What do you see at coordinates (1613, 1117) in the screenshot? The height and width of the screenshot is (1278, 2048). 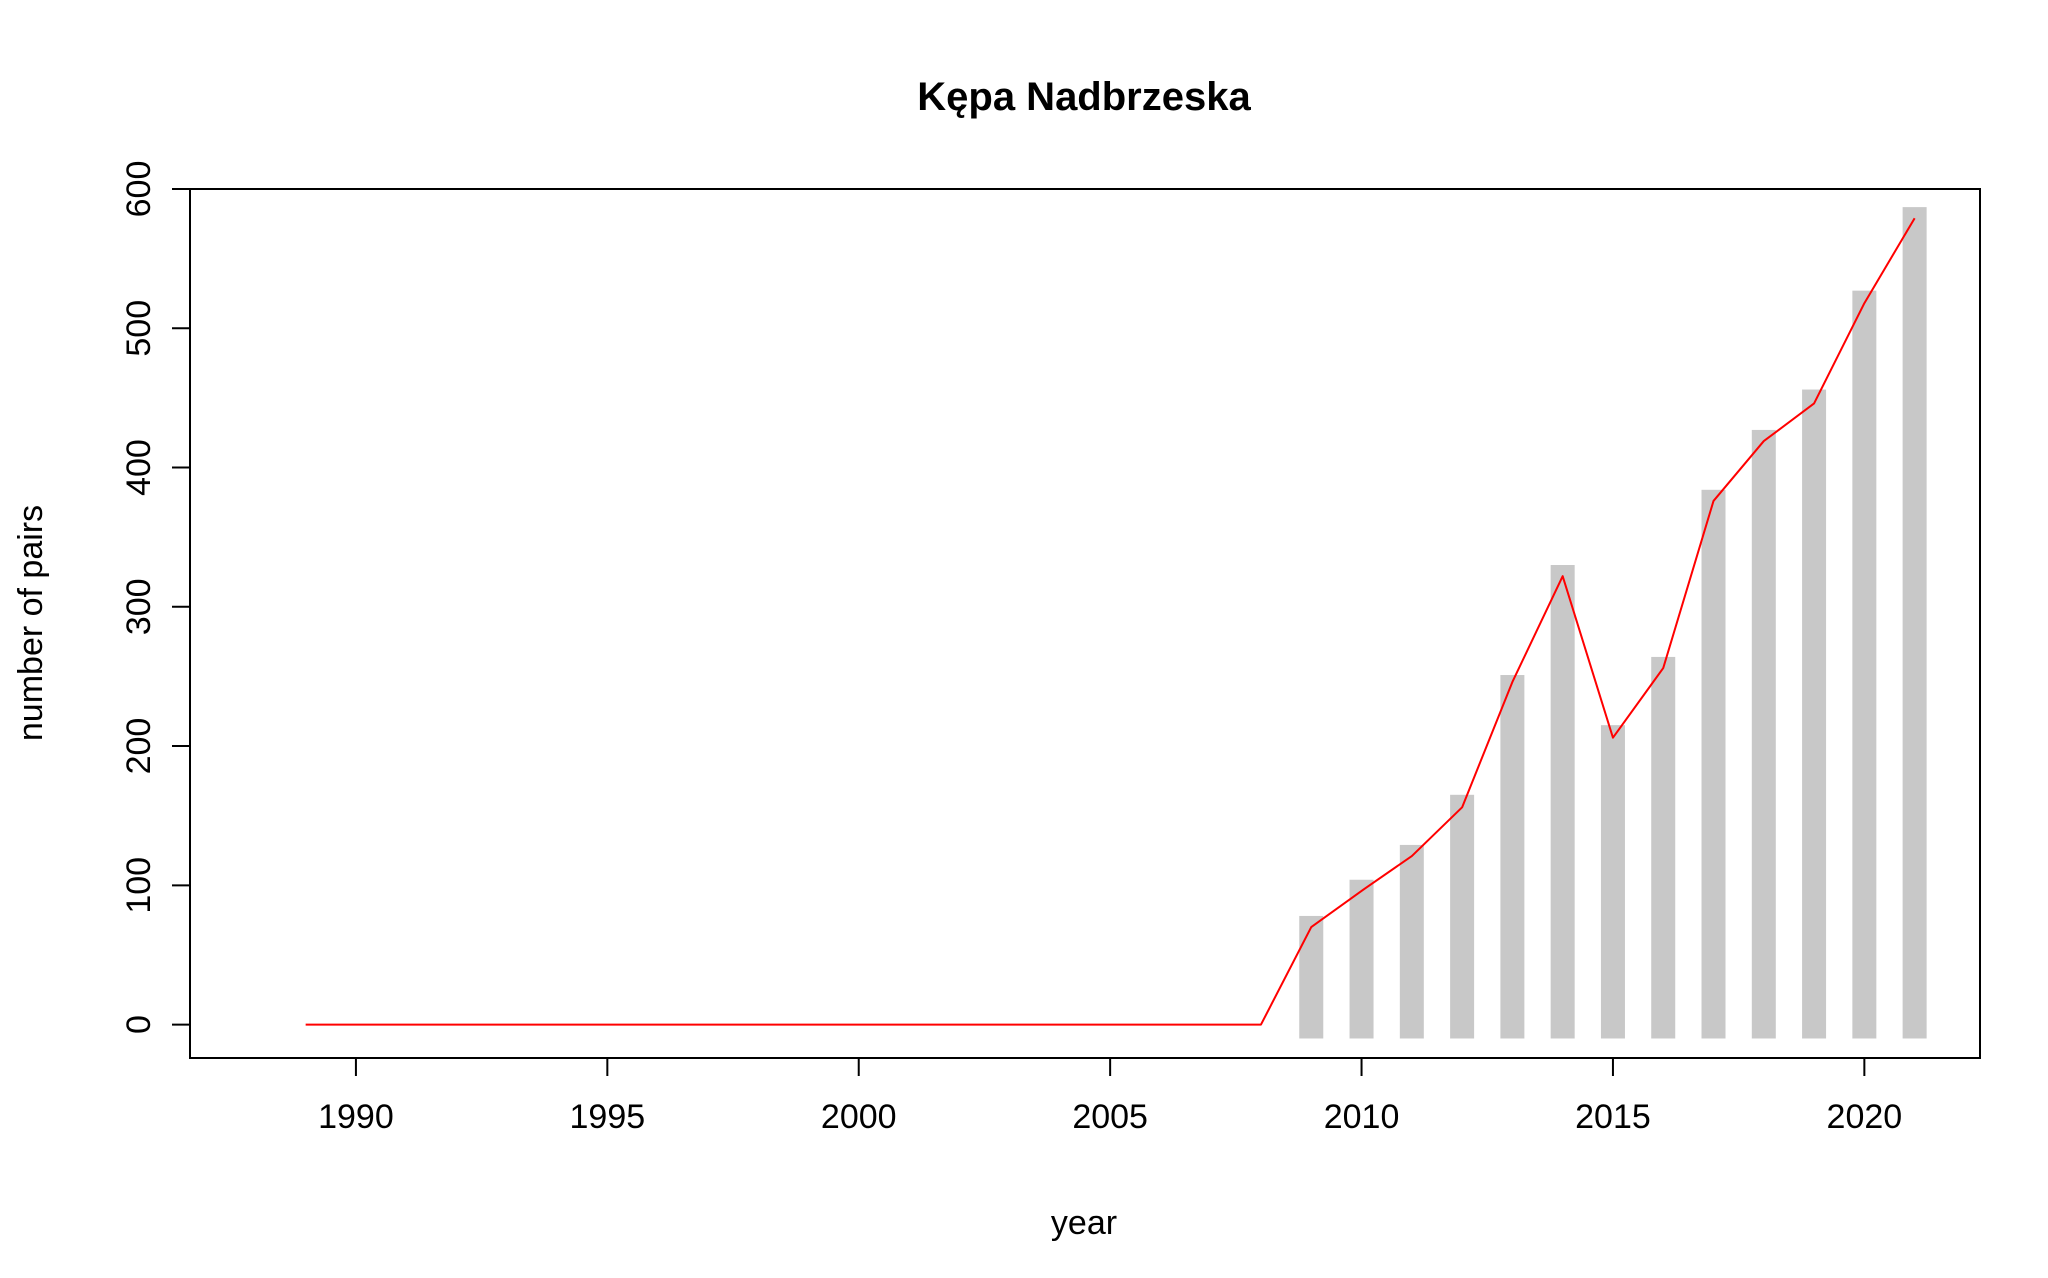 I see `x-tick-label-2015: 2015` at bounding box center [1613, 1117].